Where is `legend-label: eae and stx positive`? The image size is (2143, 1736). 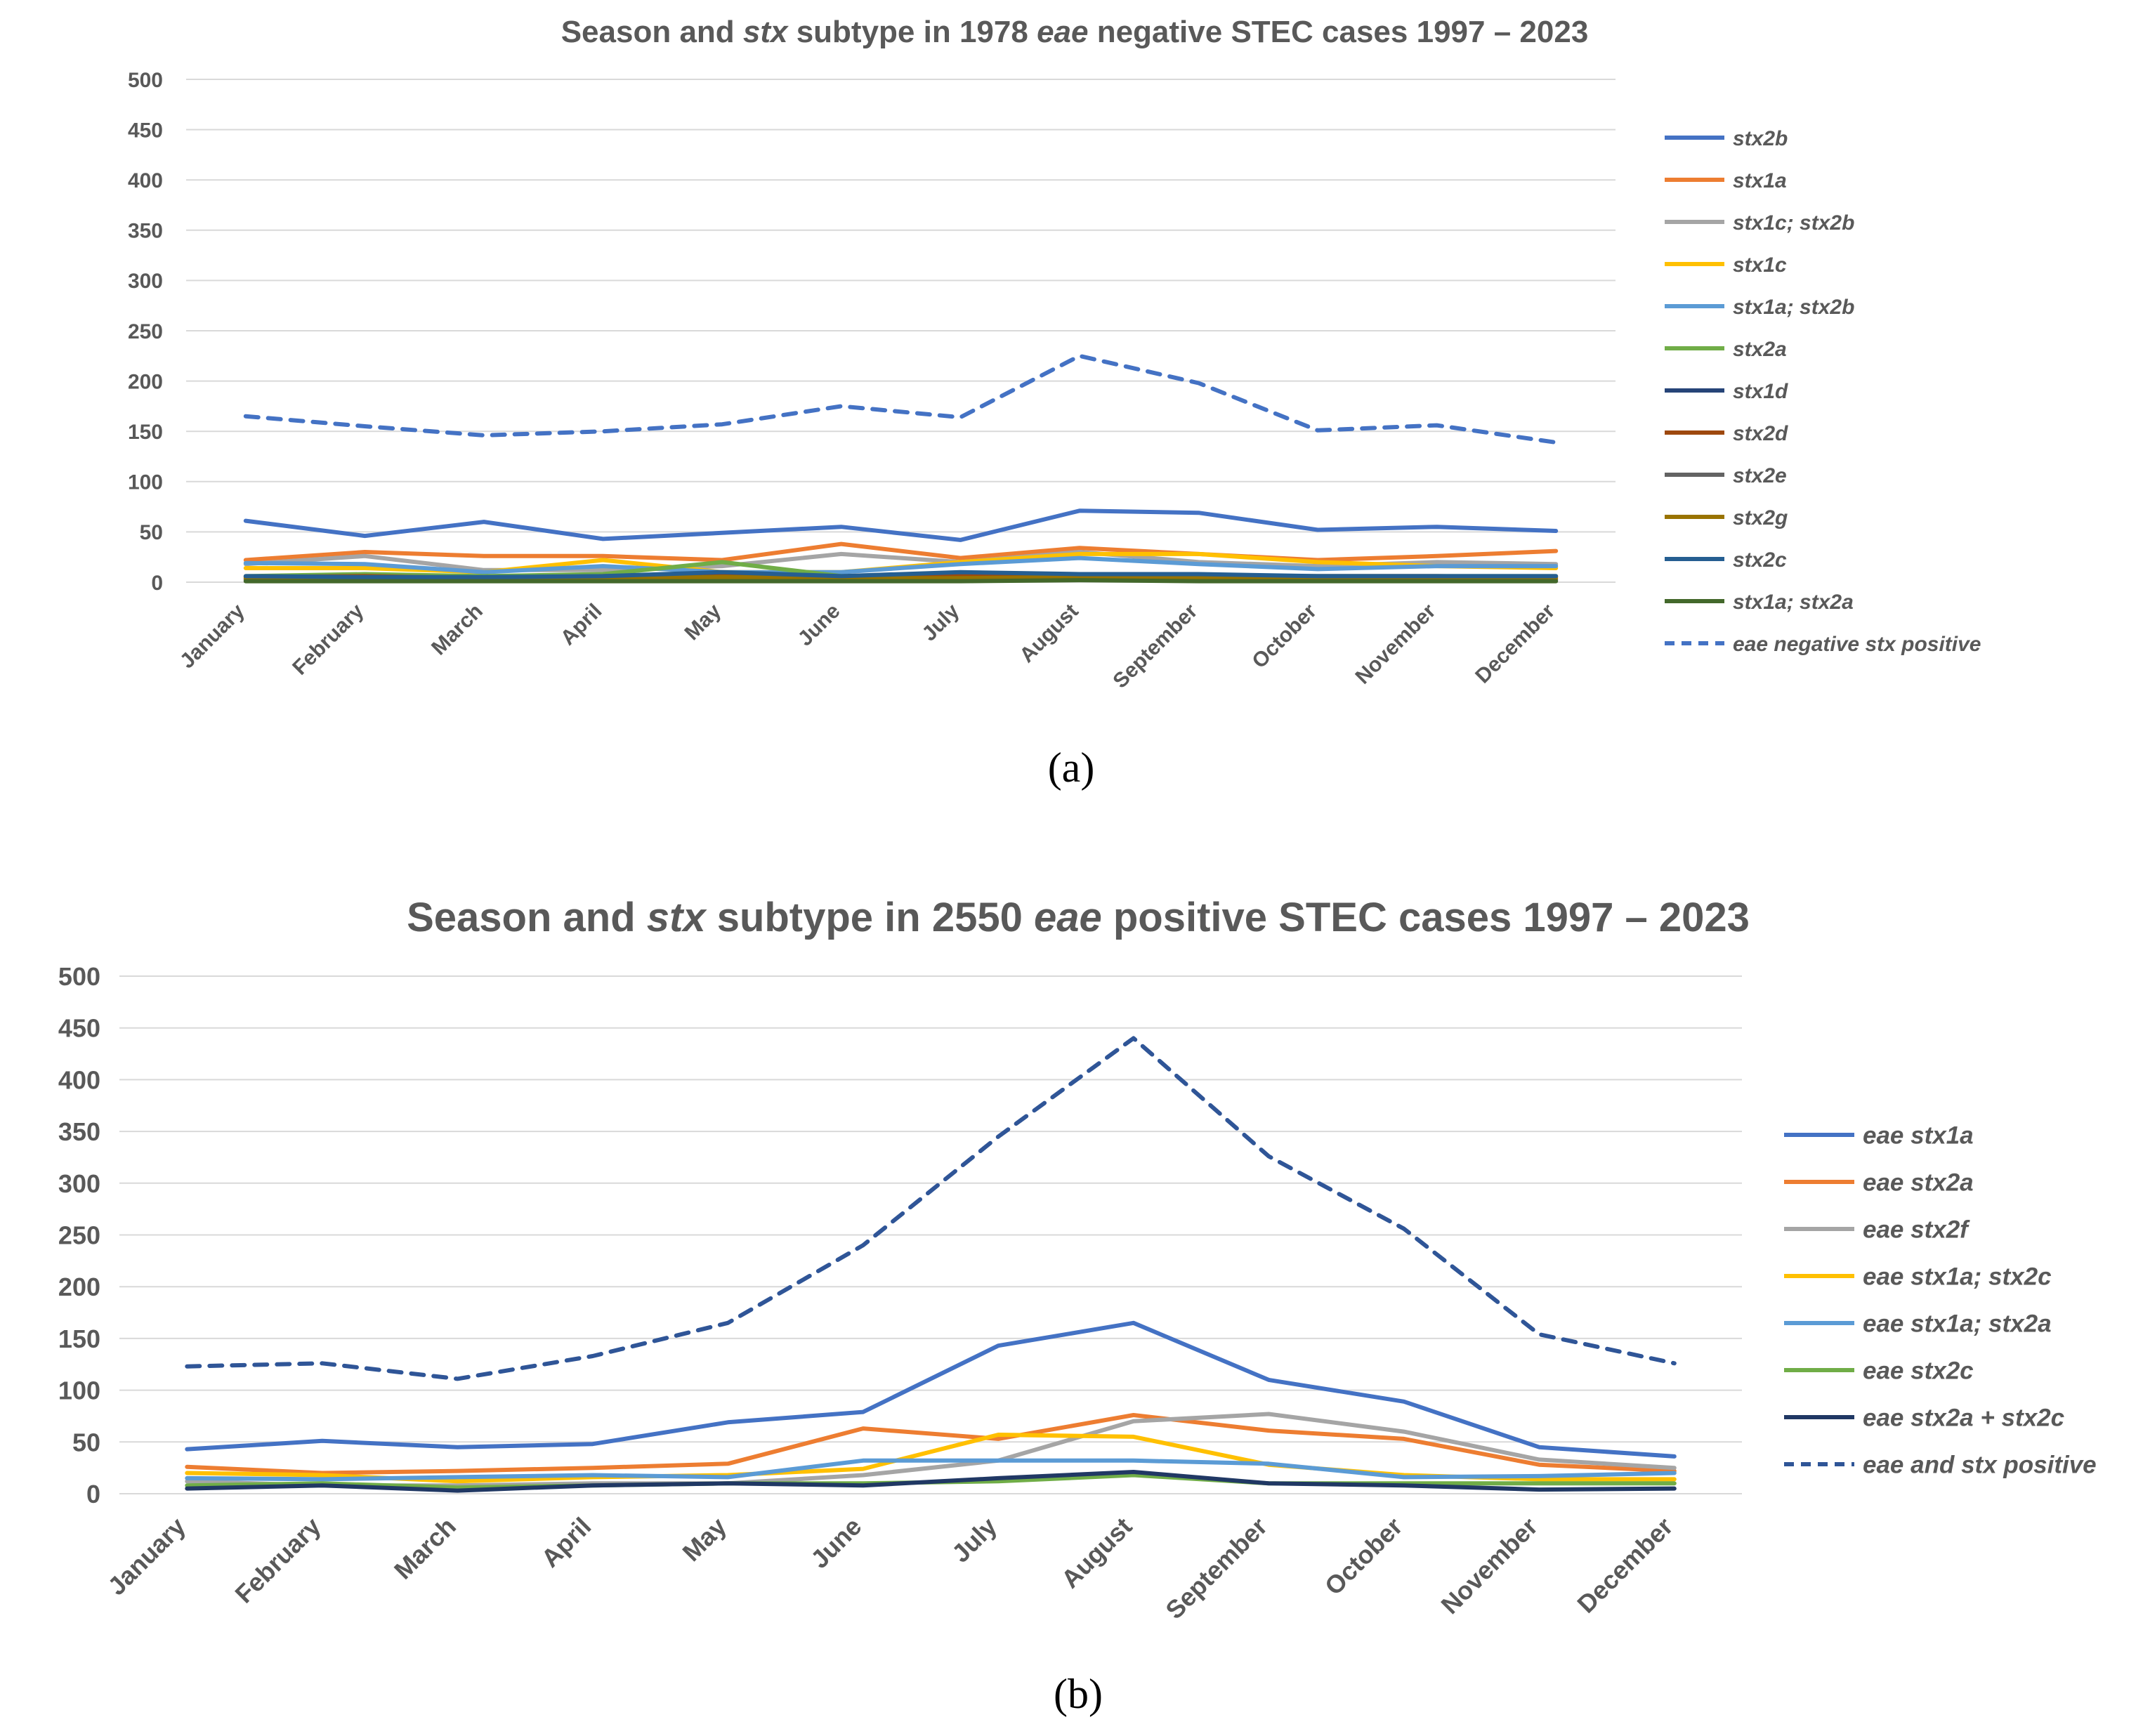 legend-label: eae and stx positive is located at coordinates (1980, 1465).